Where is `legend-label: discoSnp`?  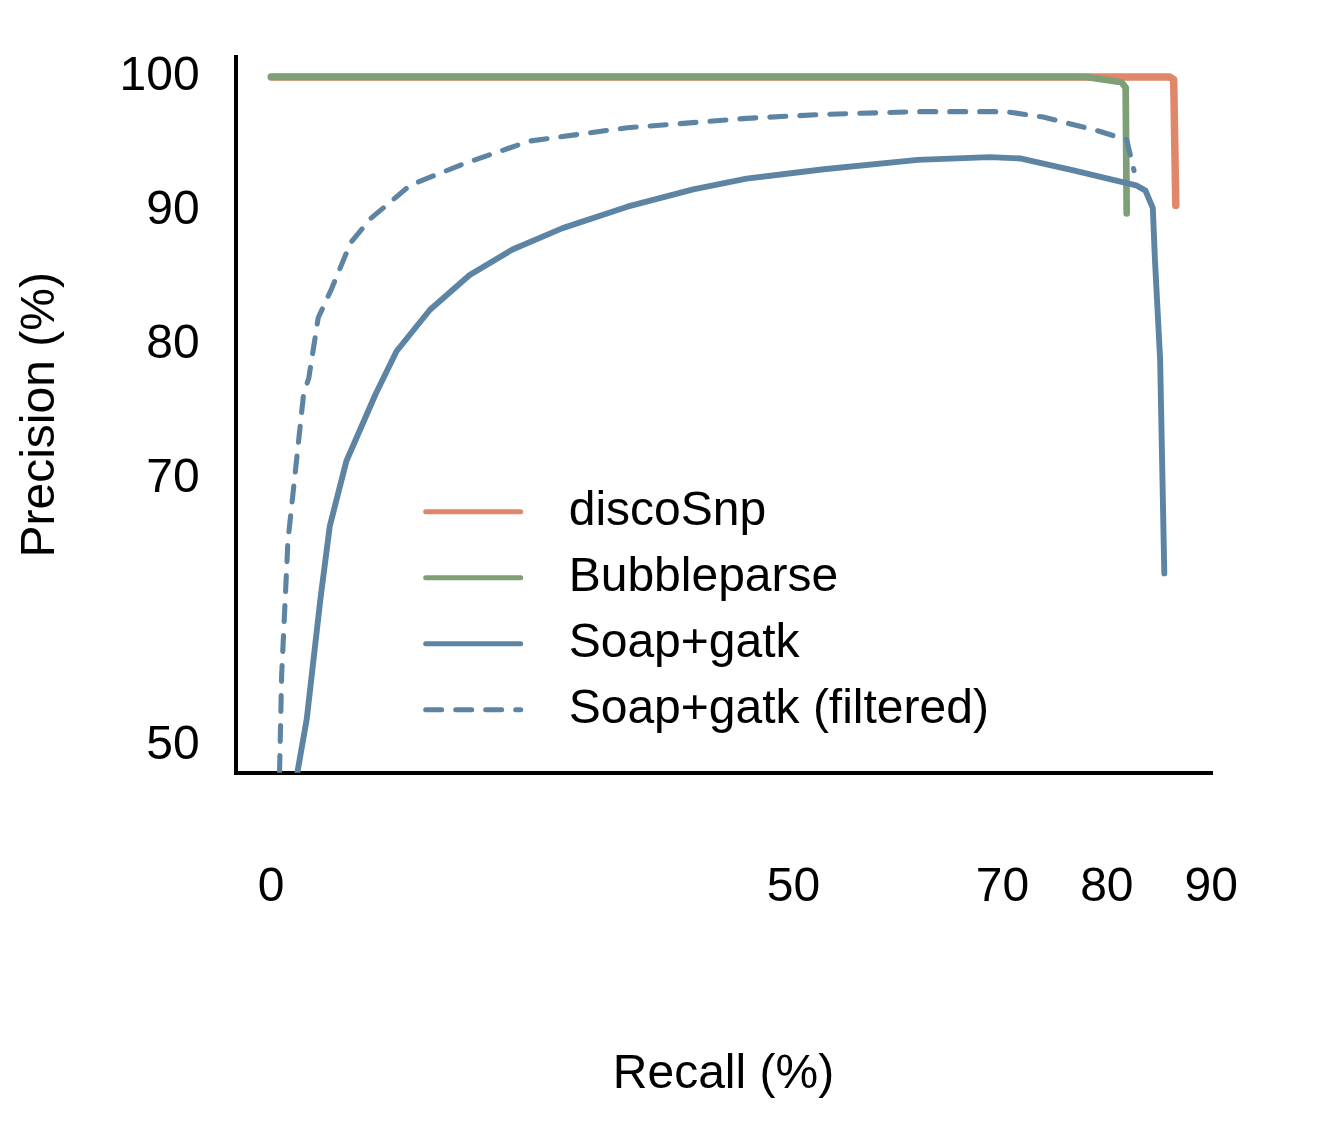
legend-label: discoSnp is located at coordinates (667, 509).